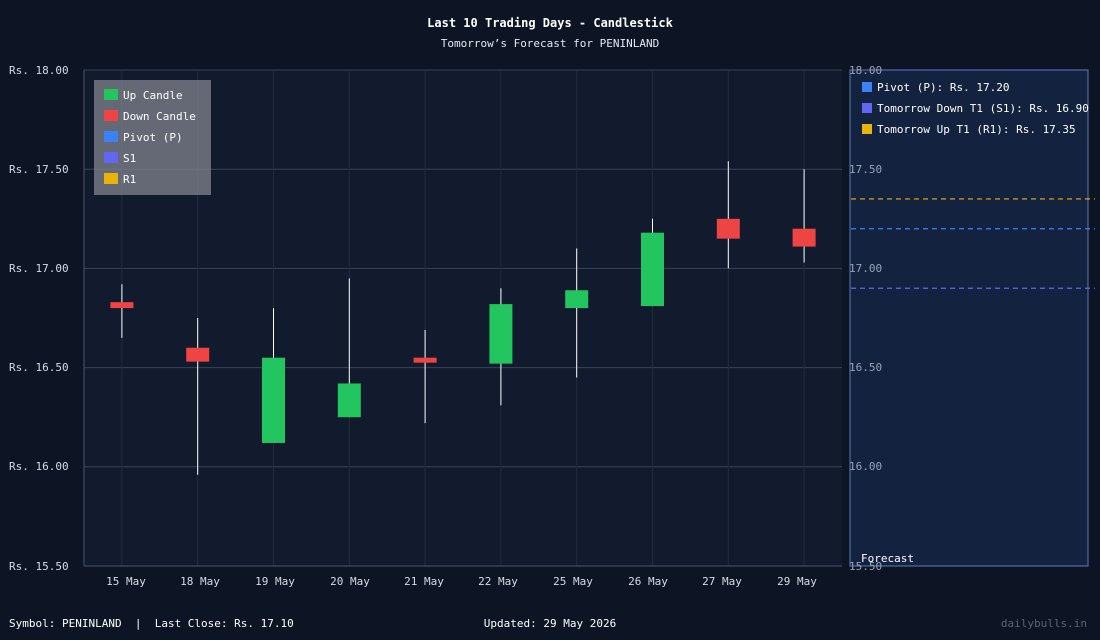  Describe the element at coordinates (126, 581) in the screenshot. I see `x-tick-label: 15 May` at that location.